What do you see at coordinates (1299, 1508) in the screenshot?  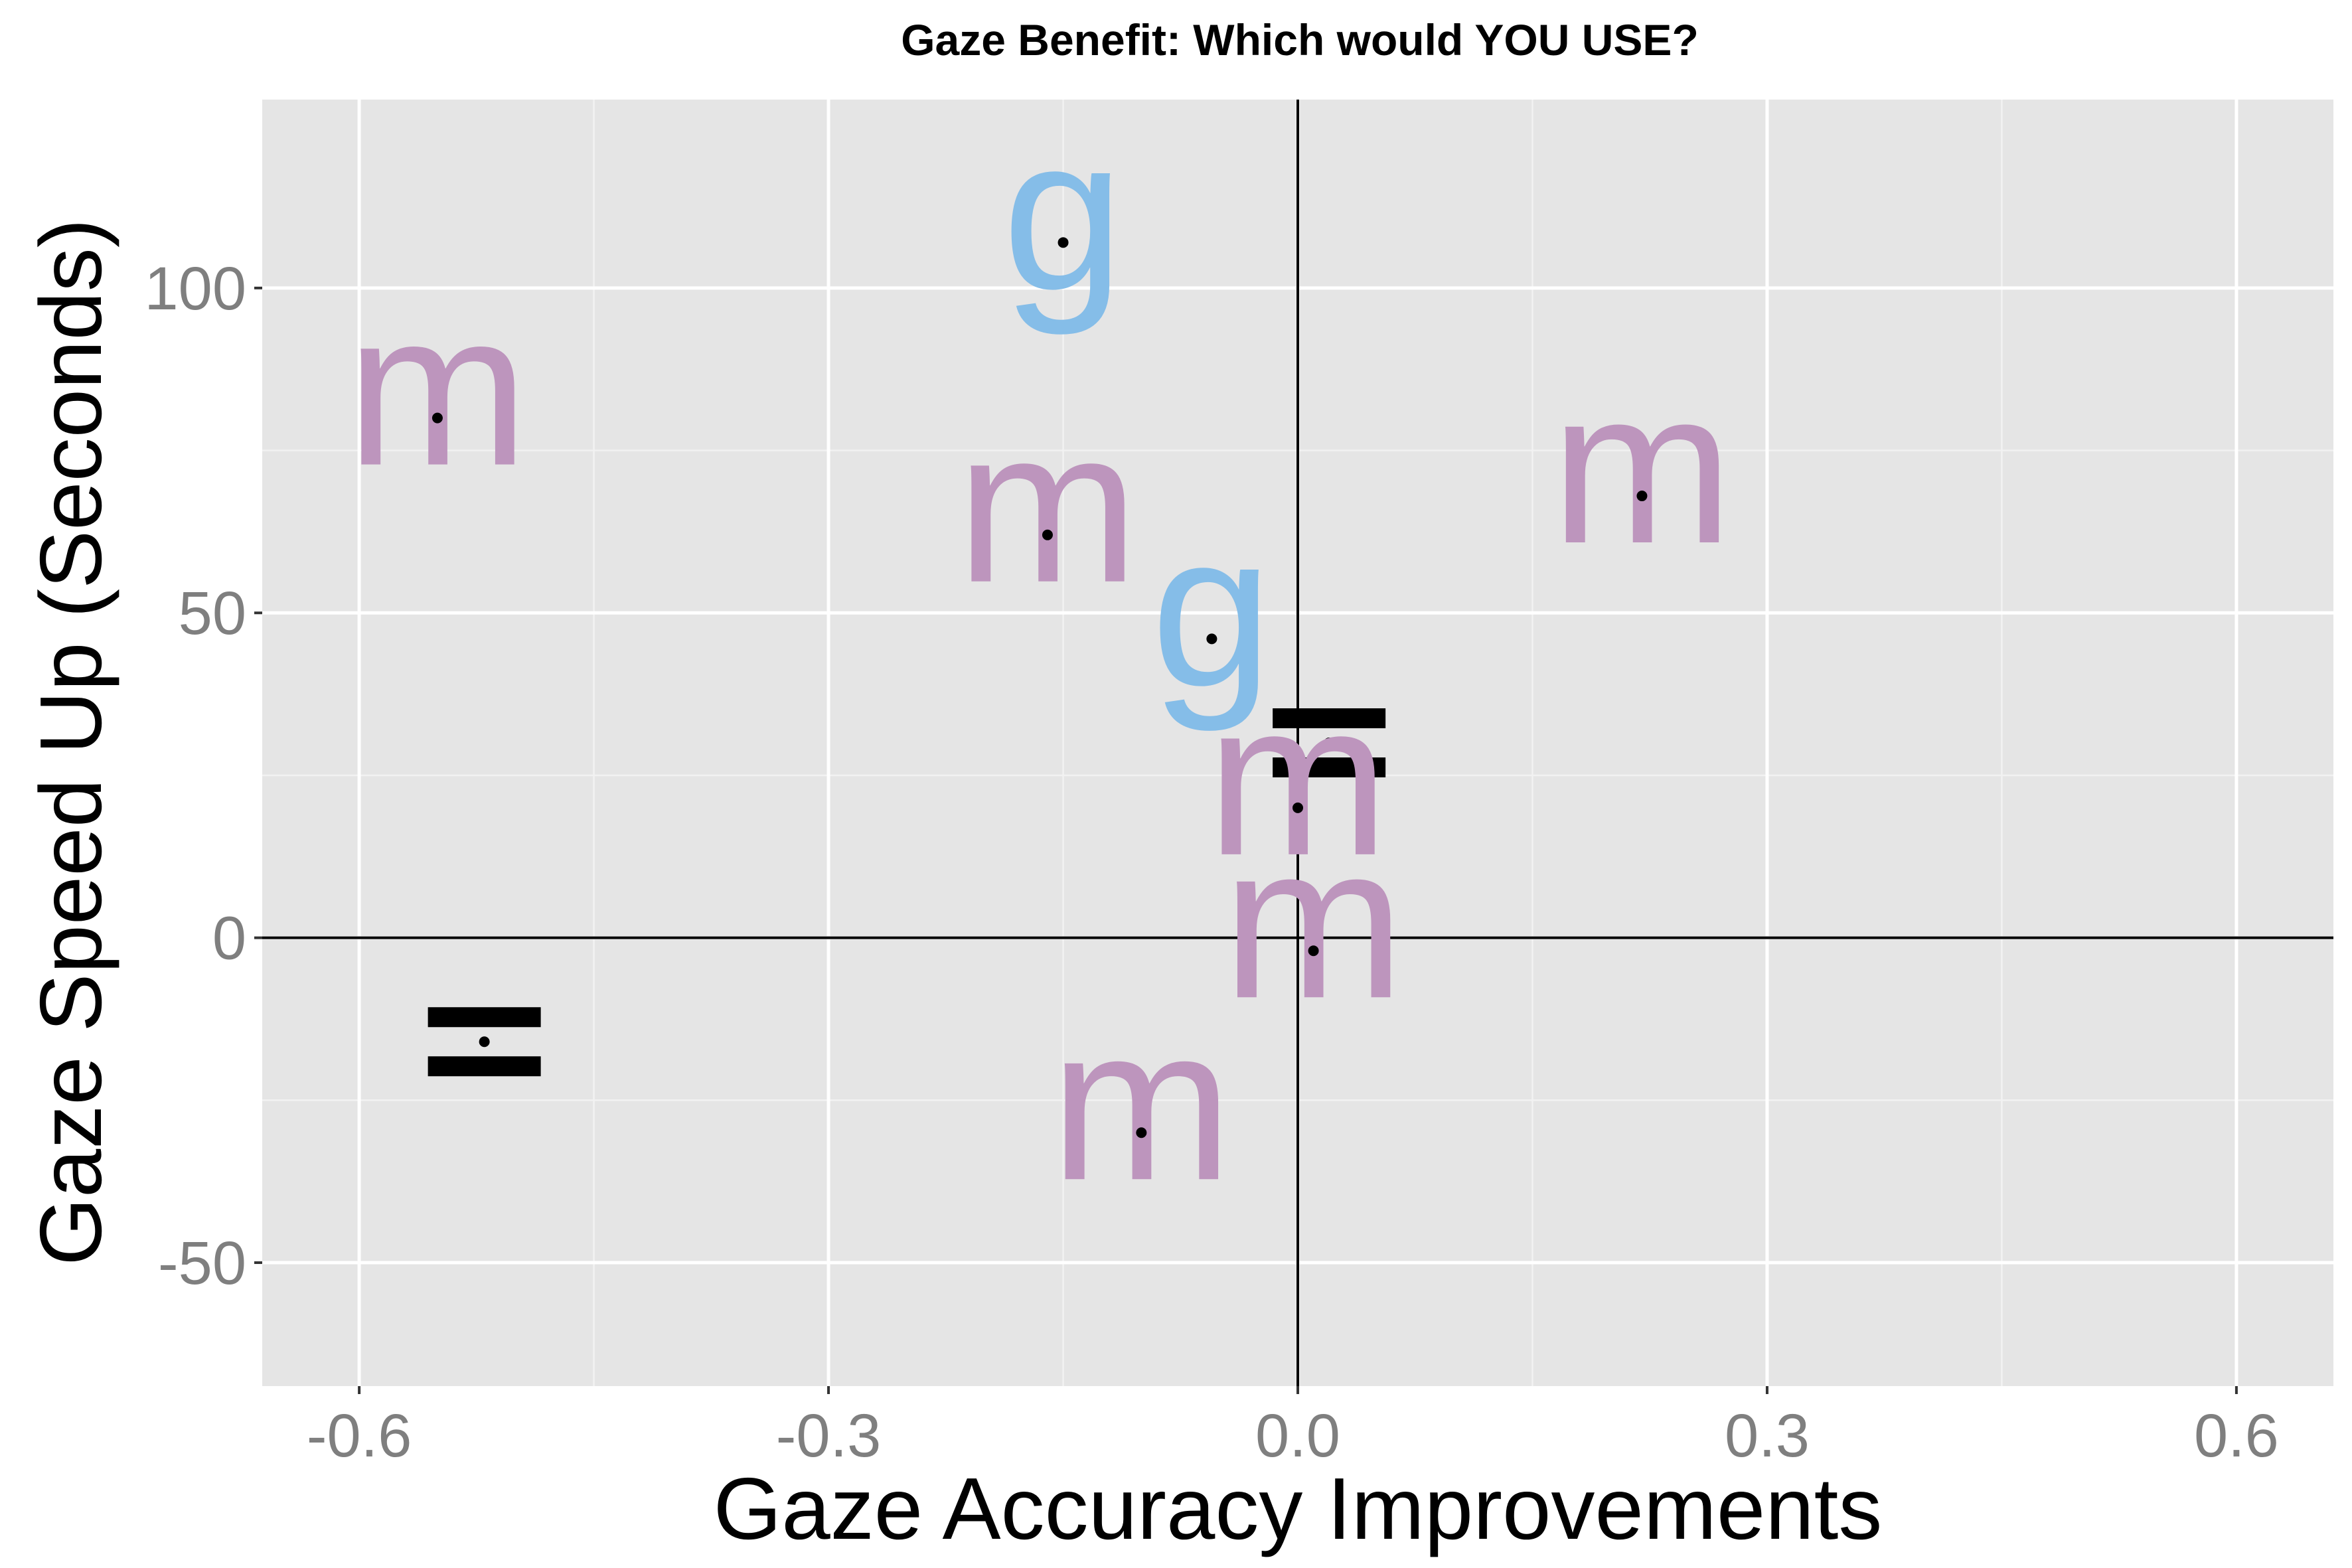 I see `x-axis-title: Gaze Accuracy Improvements` at bounding box center [1299, 1508].